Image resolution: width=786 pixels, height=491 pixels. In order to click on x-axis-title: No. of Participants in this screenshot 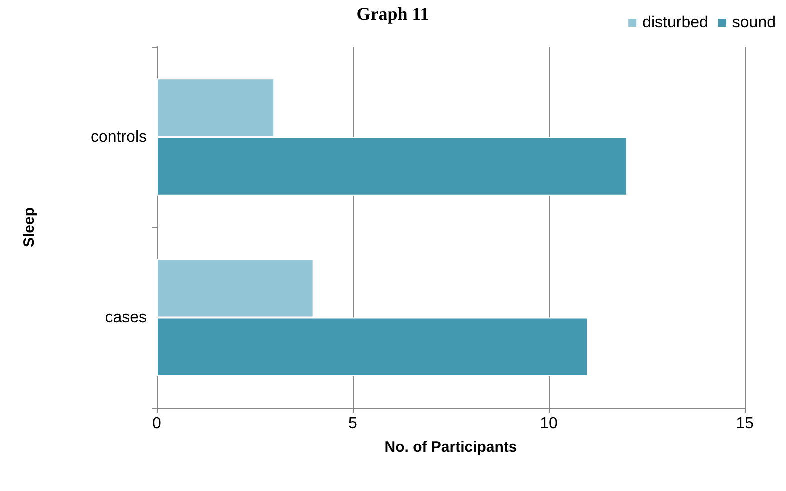, I will do `click(451, 447)`.